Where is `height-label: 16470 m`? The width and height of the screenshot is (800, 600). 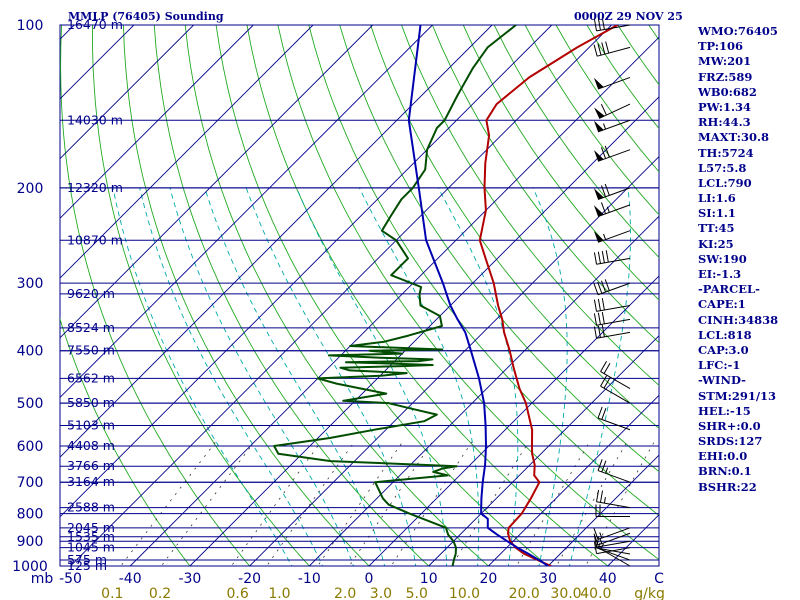 height-label: 16470 m is located at coordinates (95, 24).